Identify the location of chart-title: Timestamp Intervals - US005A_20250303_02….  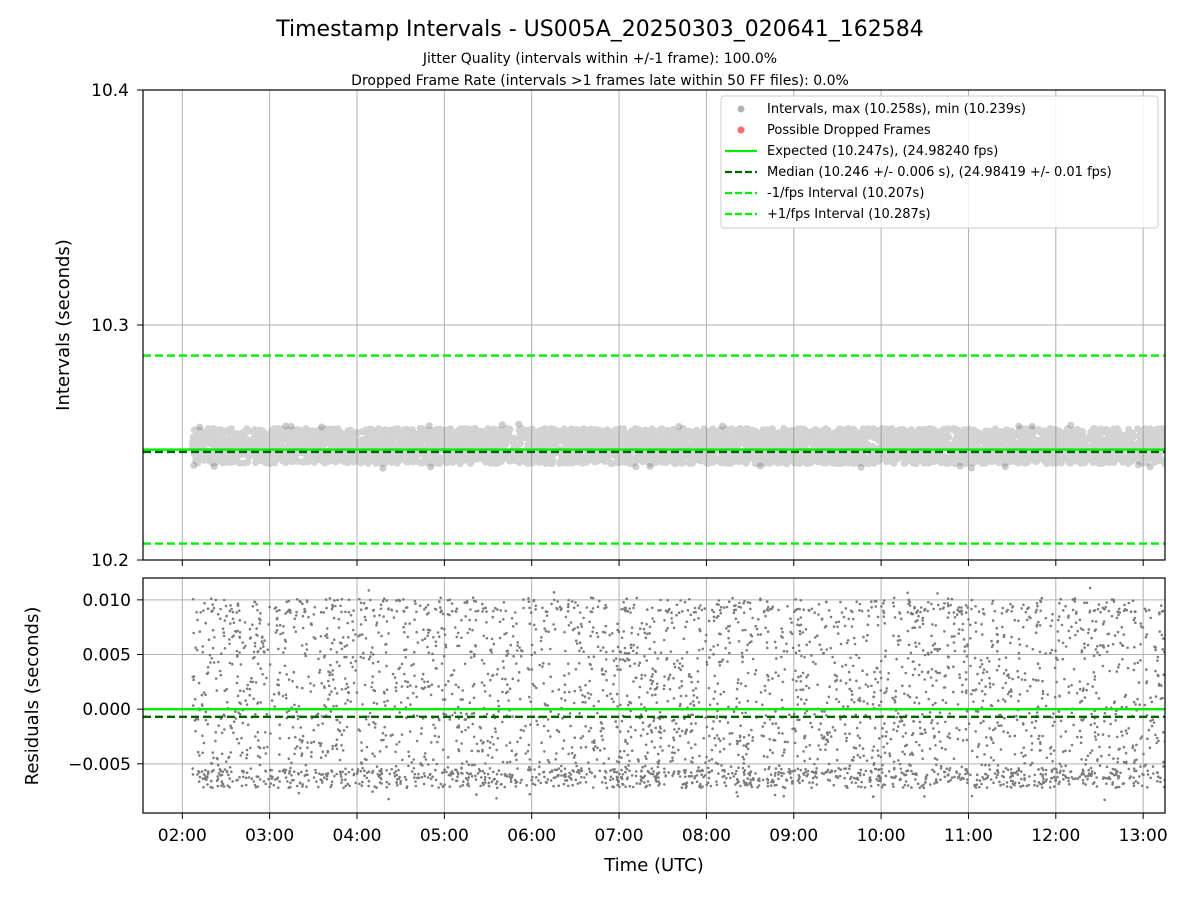
(599, 29).